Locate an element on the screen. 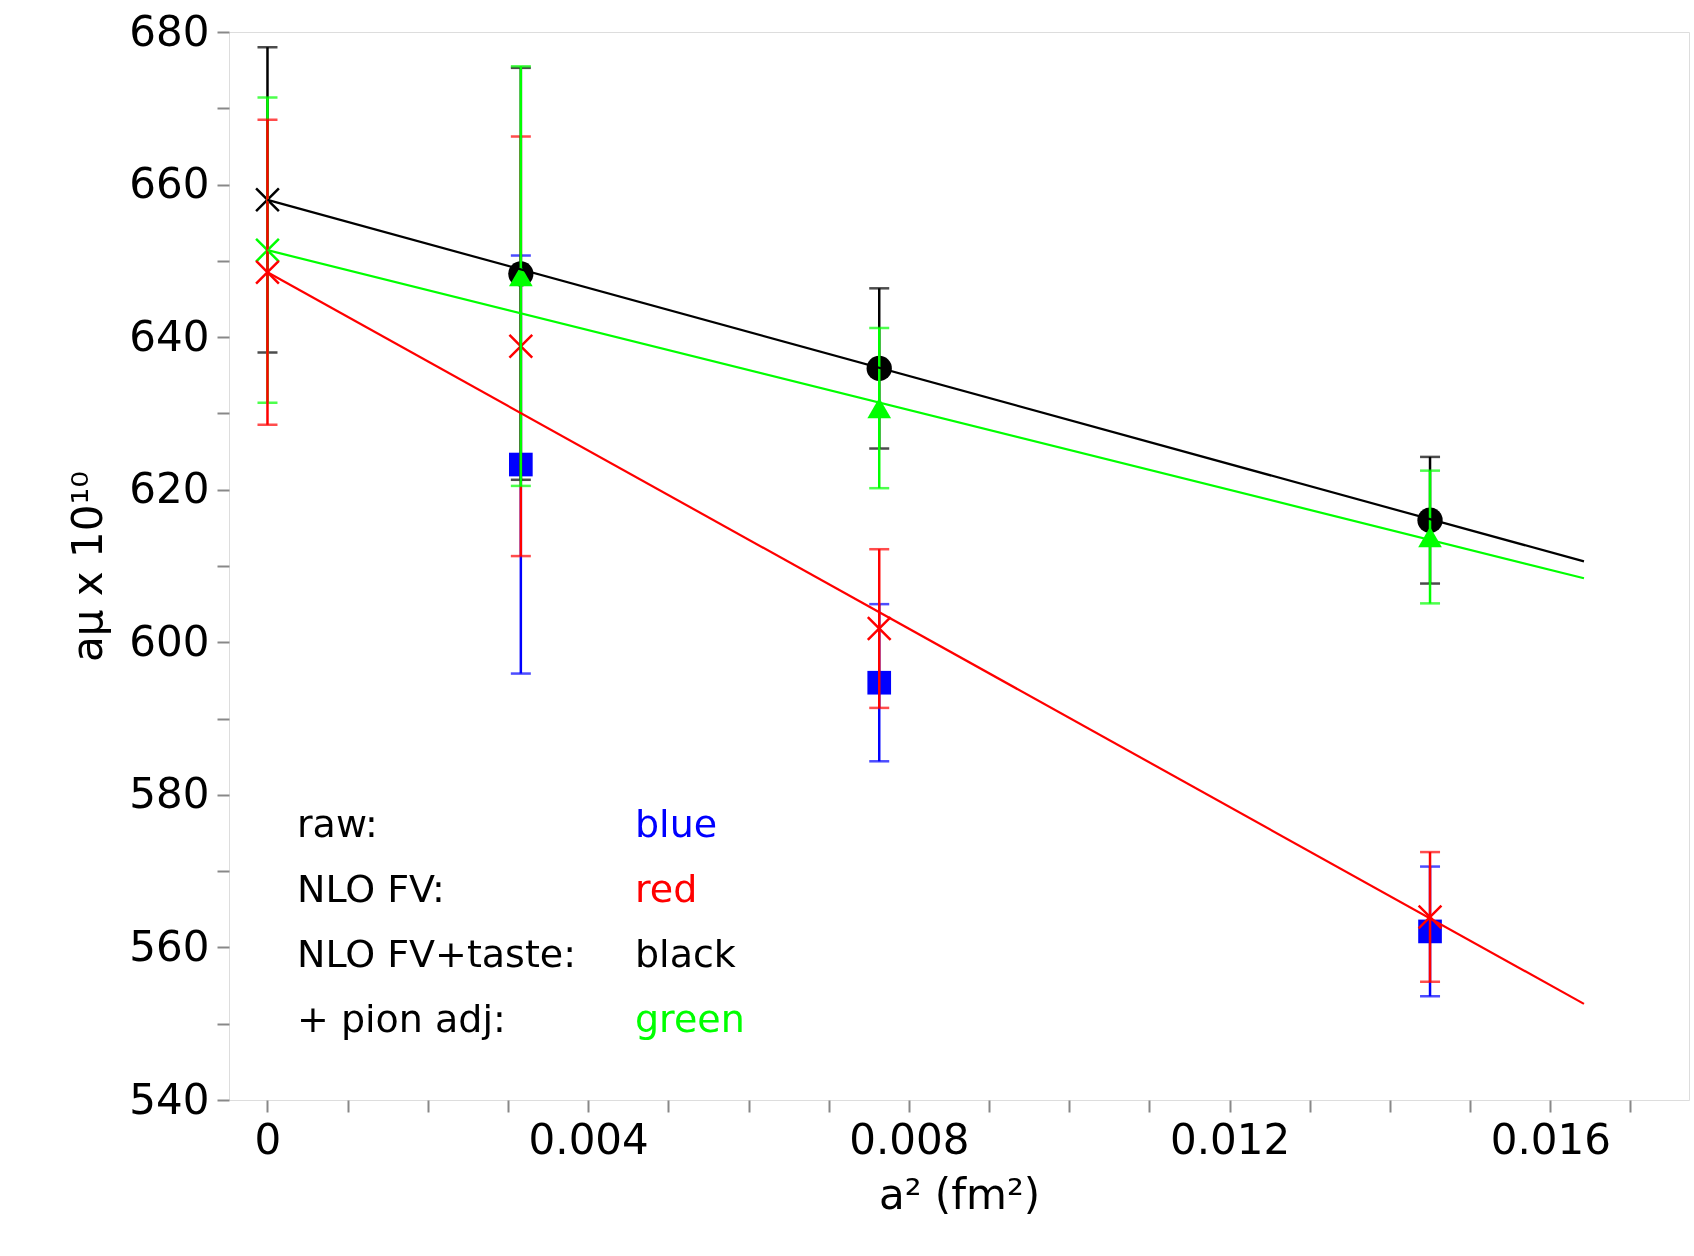 This screenshot has width=1694, height=1256. annotation: green is located at coordinates (690, 1019).